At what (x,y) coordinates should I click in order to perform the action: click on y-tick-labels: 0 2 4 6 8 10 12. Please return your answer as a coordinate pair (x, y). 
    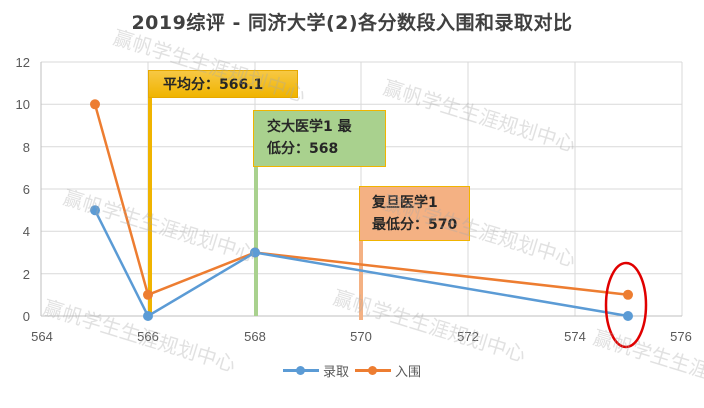
    Looking at the image, I should click on (23, 189).